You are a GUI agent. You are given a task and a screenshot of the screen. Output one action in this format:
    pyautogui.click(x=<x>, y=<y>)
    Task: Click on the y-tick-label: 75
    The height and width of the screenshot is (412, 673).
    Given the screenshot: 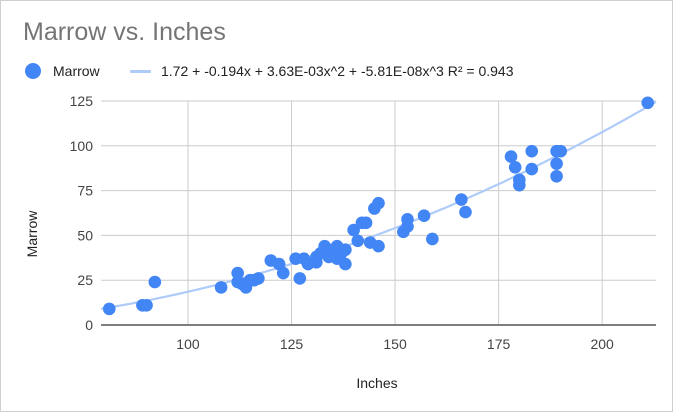 What is the action you would take?
    pyautogui.click(x=85, y=191)
    